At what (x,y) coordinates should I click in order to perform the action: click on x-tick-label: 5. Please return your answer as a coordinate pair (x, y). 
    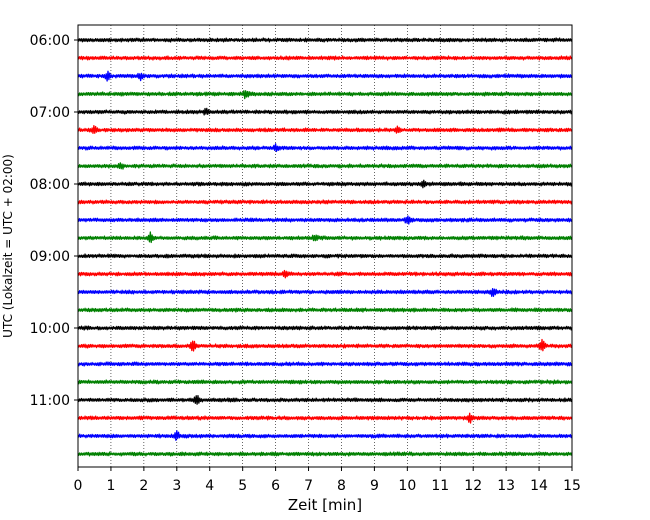
    Looking at the image, I should click on (242, 486).